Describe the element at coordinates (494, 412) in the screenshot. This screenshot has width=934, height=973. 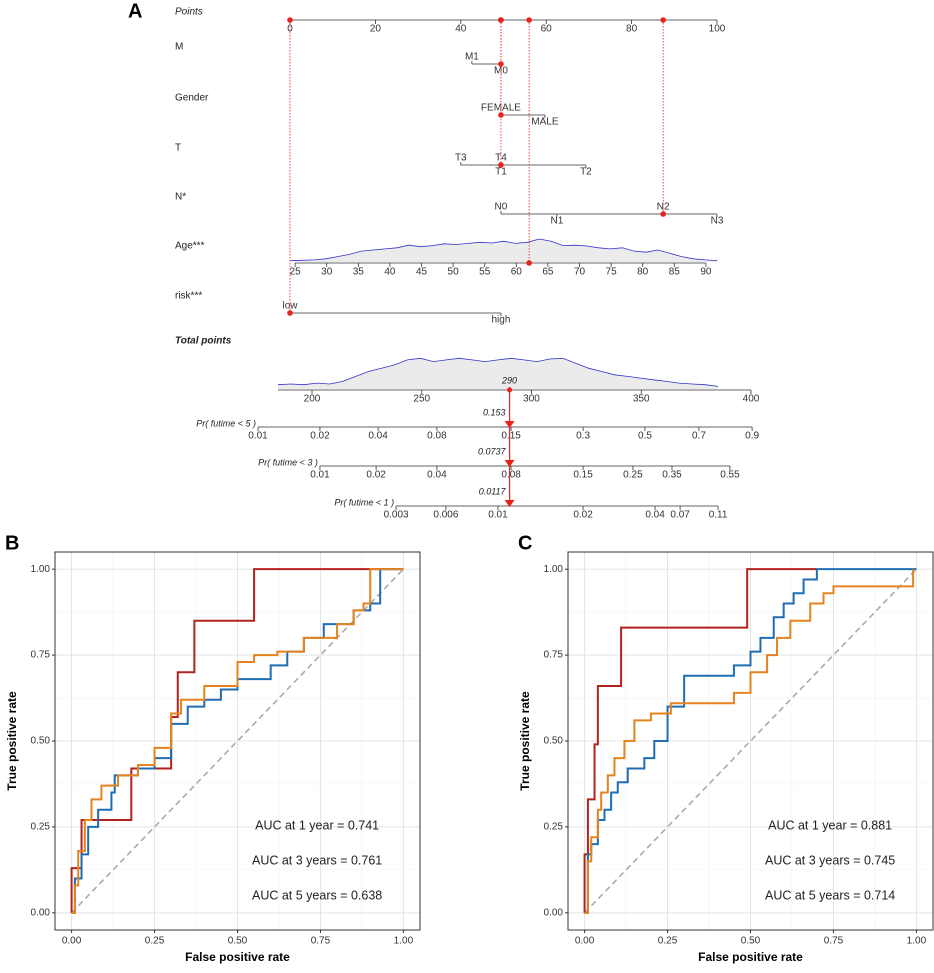
I see `prob-value: 0.153` at that location.